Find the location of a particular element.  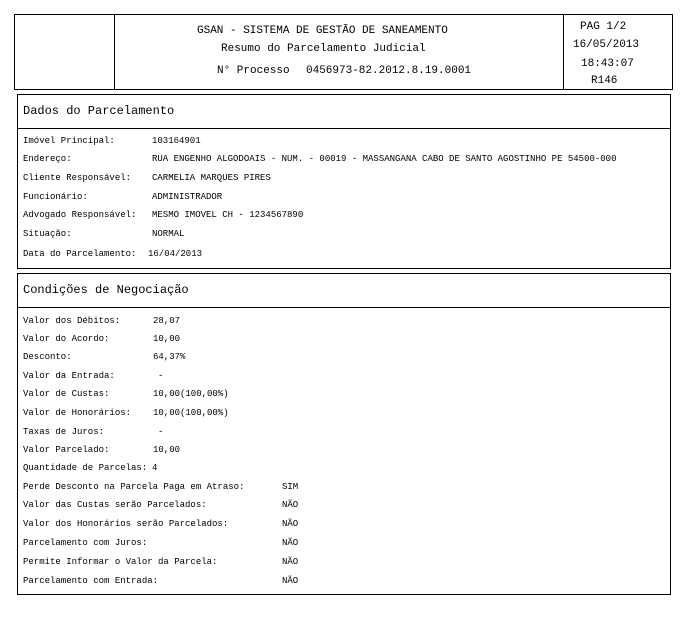

dados-row-label: Funcionário: is located at coordinates (55, 197).